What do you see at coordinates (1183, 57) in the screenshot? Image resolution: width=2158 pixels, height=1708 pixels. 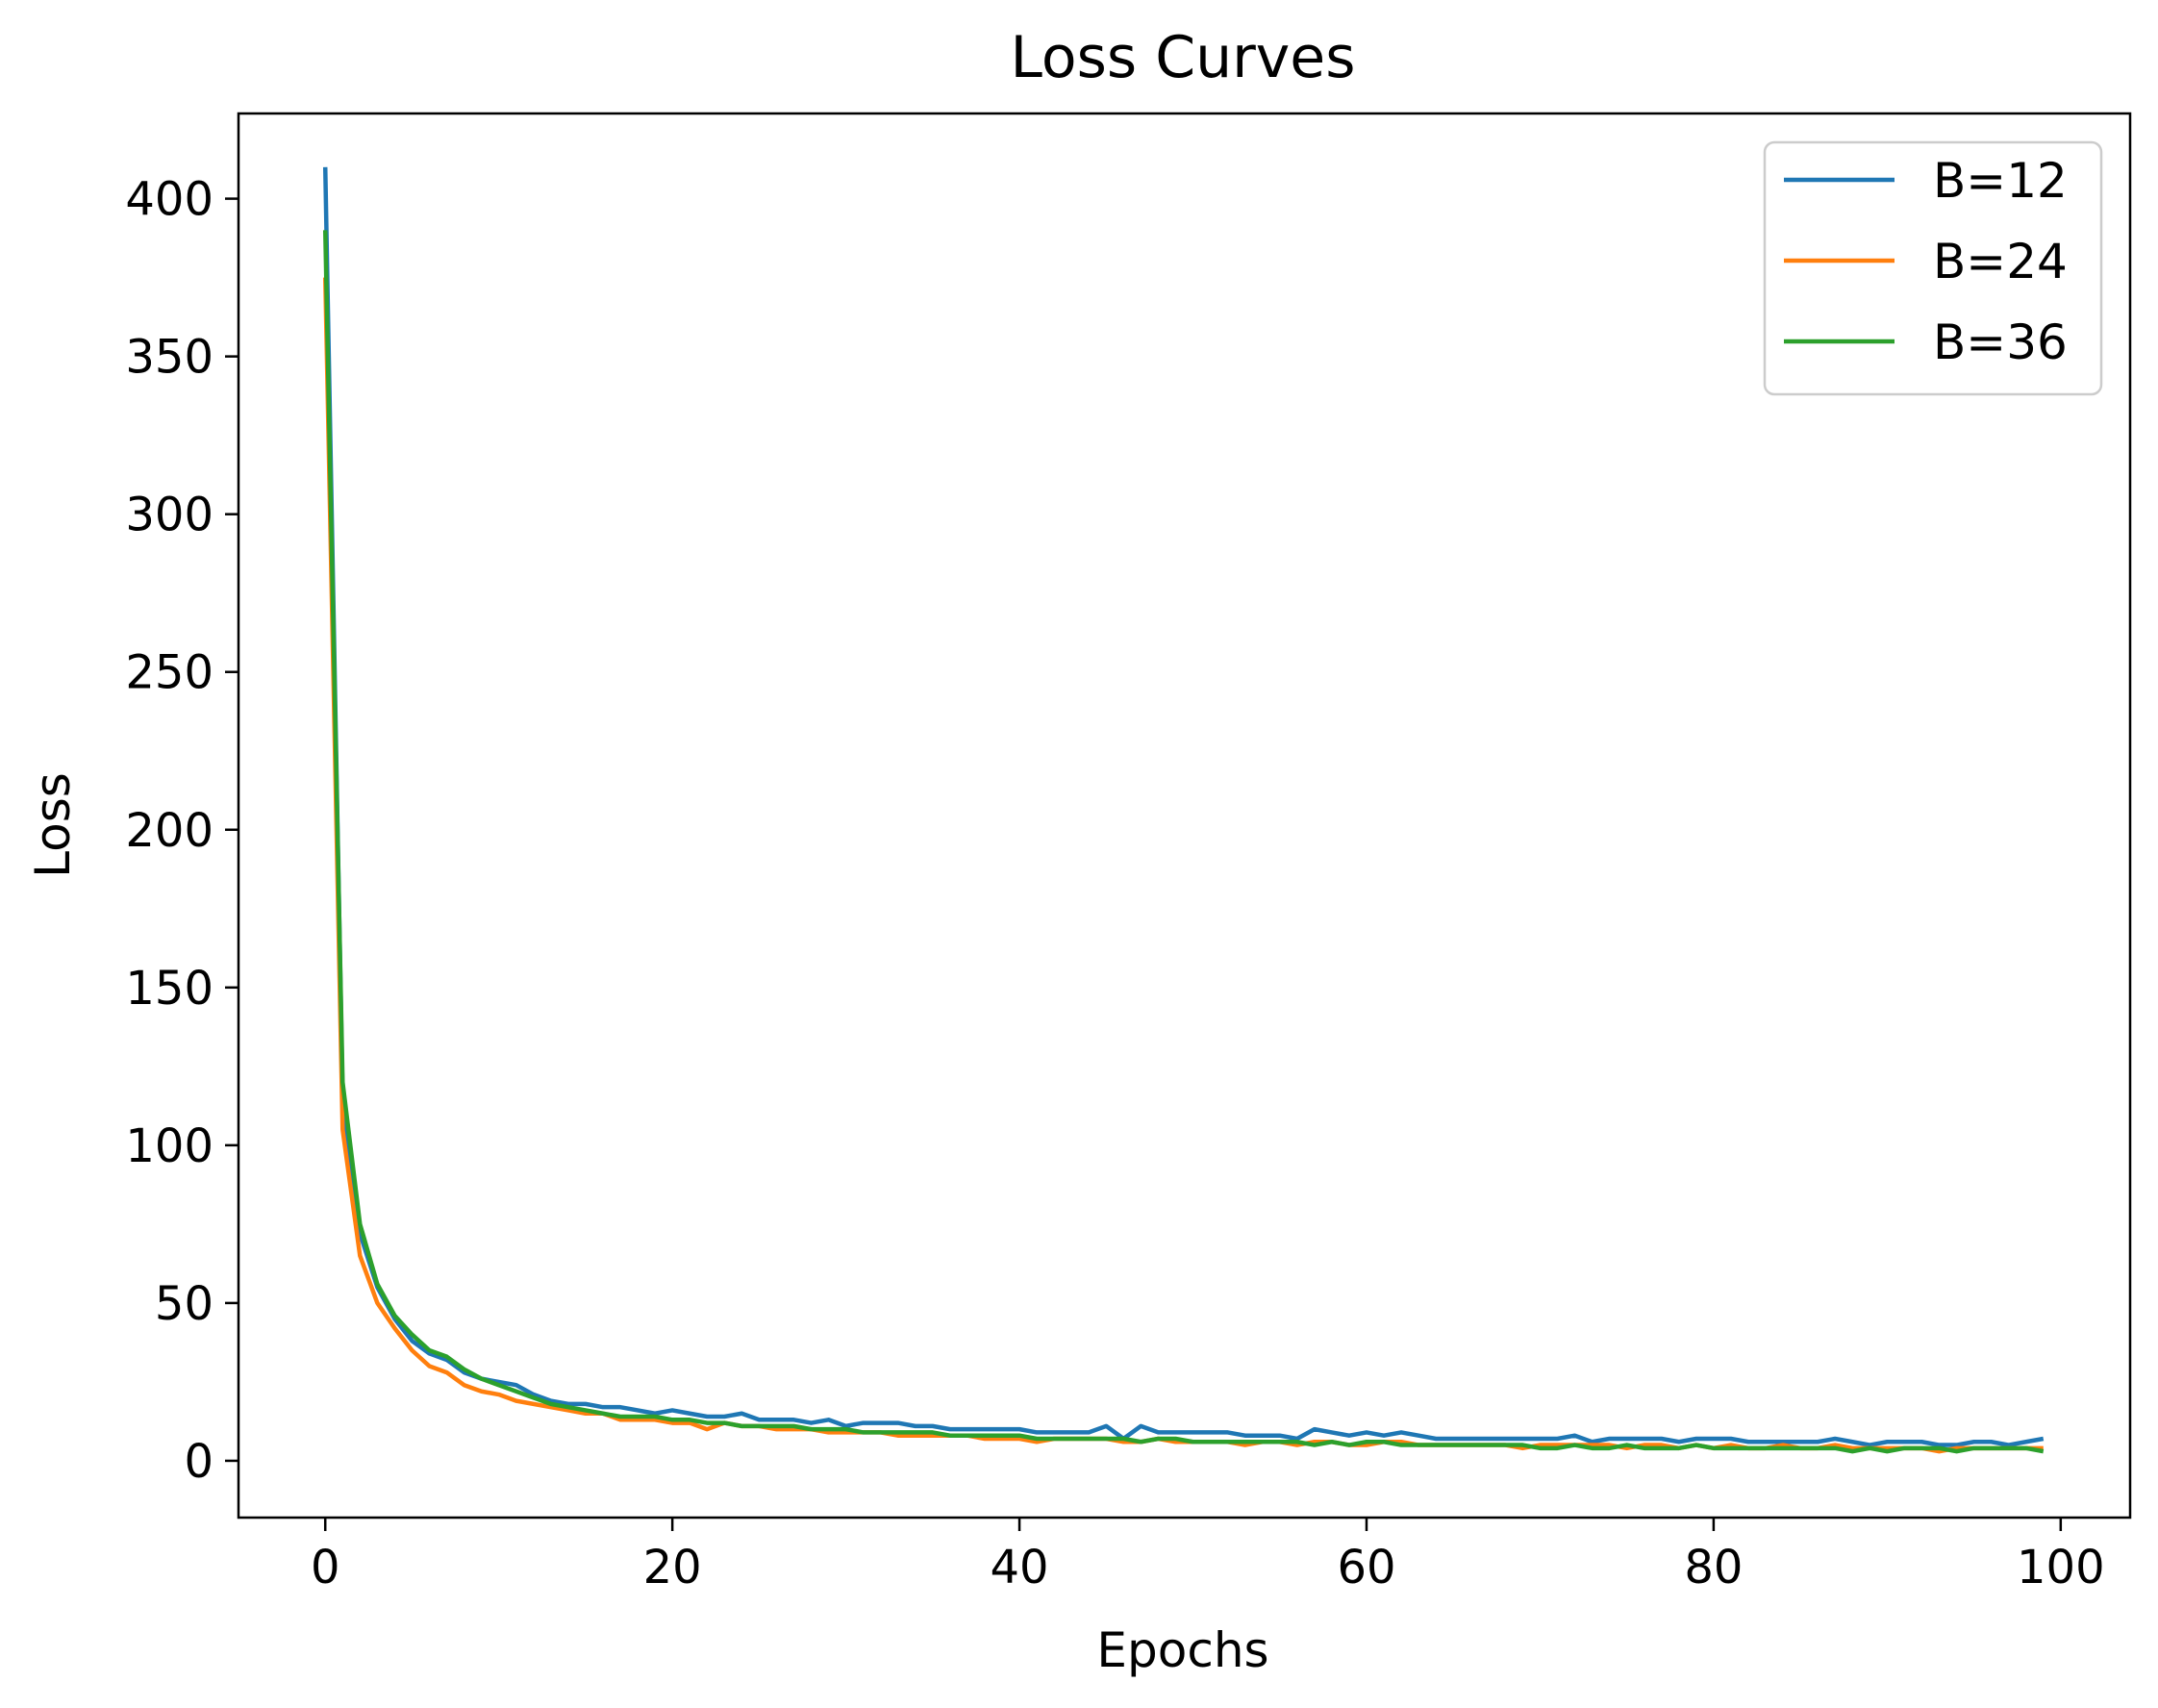 I see `chart-title: Loss Curves` at bounding box center [1183, 57].